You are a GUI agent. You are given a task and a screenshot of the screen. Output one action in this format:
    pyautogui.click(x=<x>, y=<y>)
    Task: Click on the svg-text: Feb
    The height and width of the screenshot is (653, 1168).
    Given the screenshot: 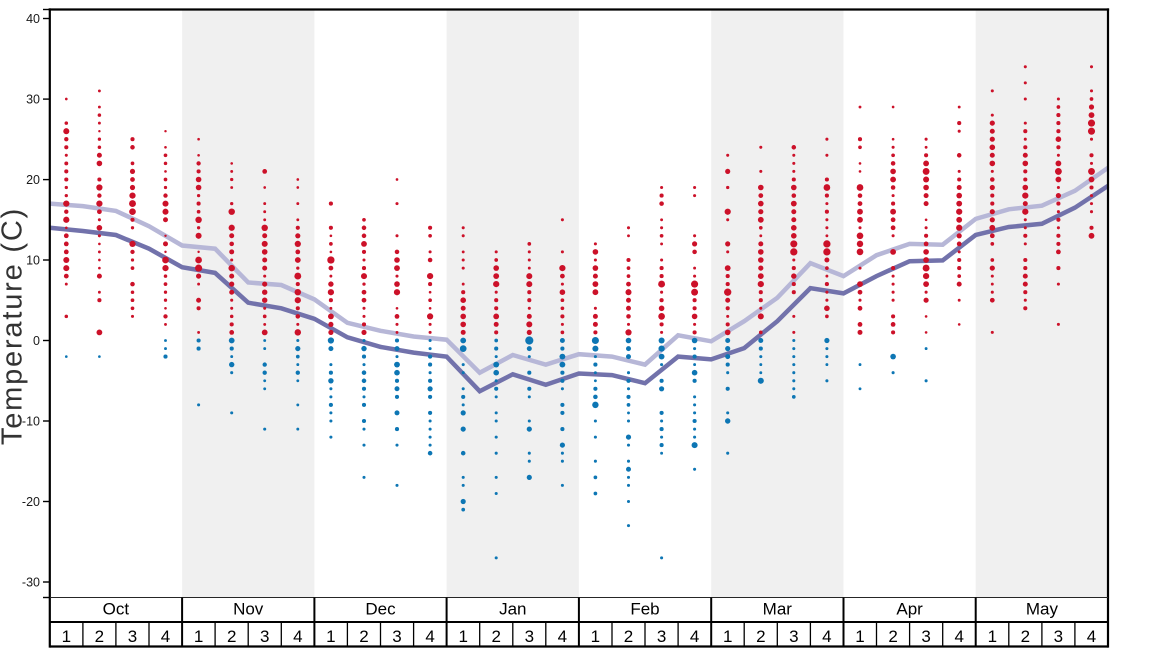 What is the action you would take?
    pyautogui.click(x=644, y=609)
    